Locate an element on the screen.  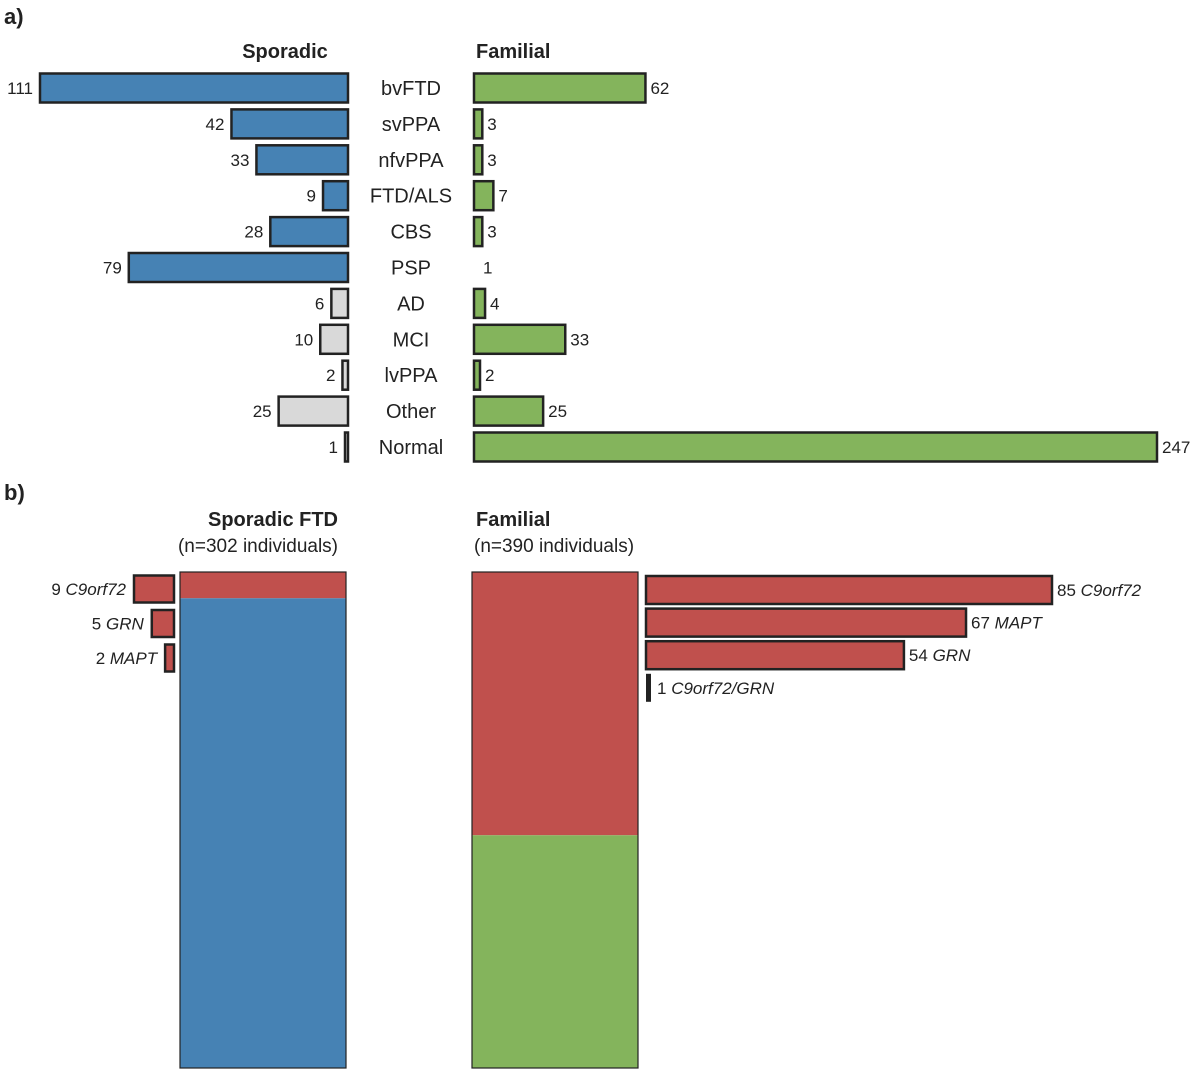
sporadic-bar-ad is located at coordinates (340, 303).